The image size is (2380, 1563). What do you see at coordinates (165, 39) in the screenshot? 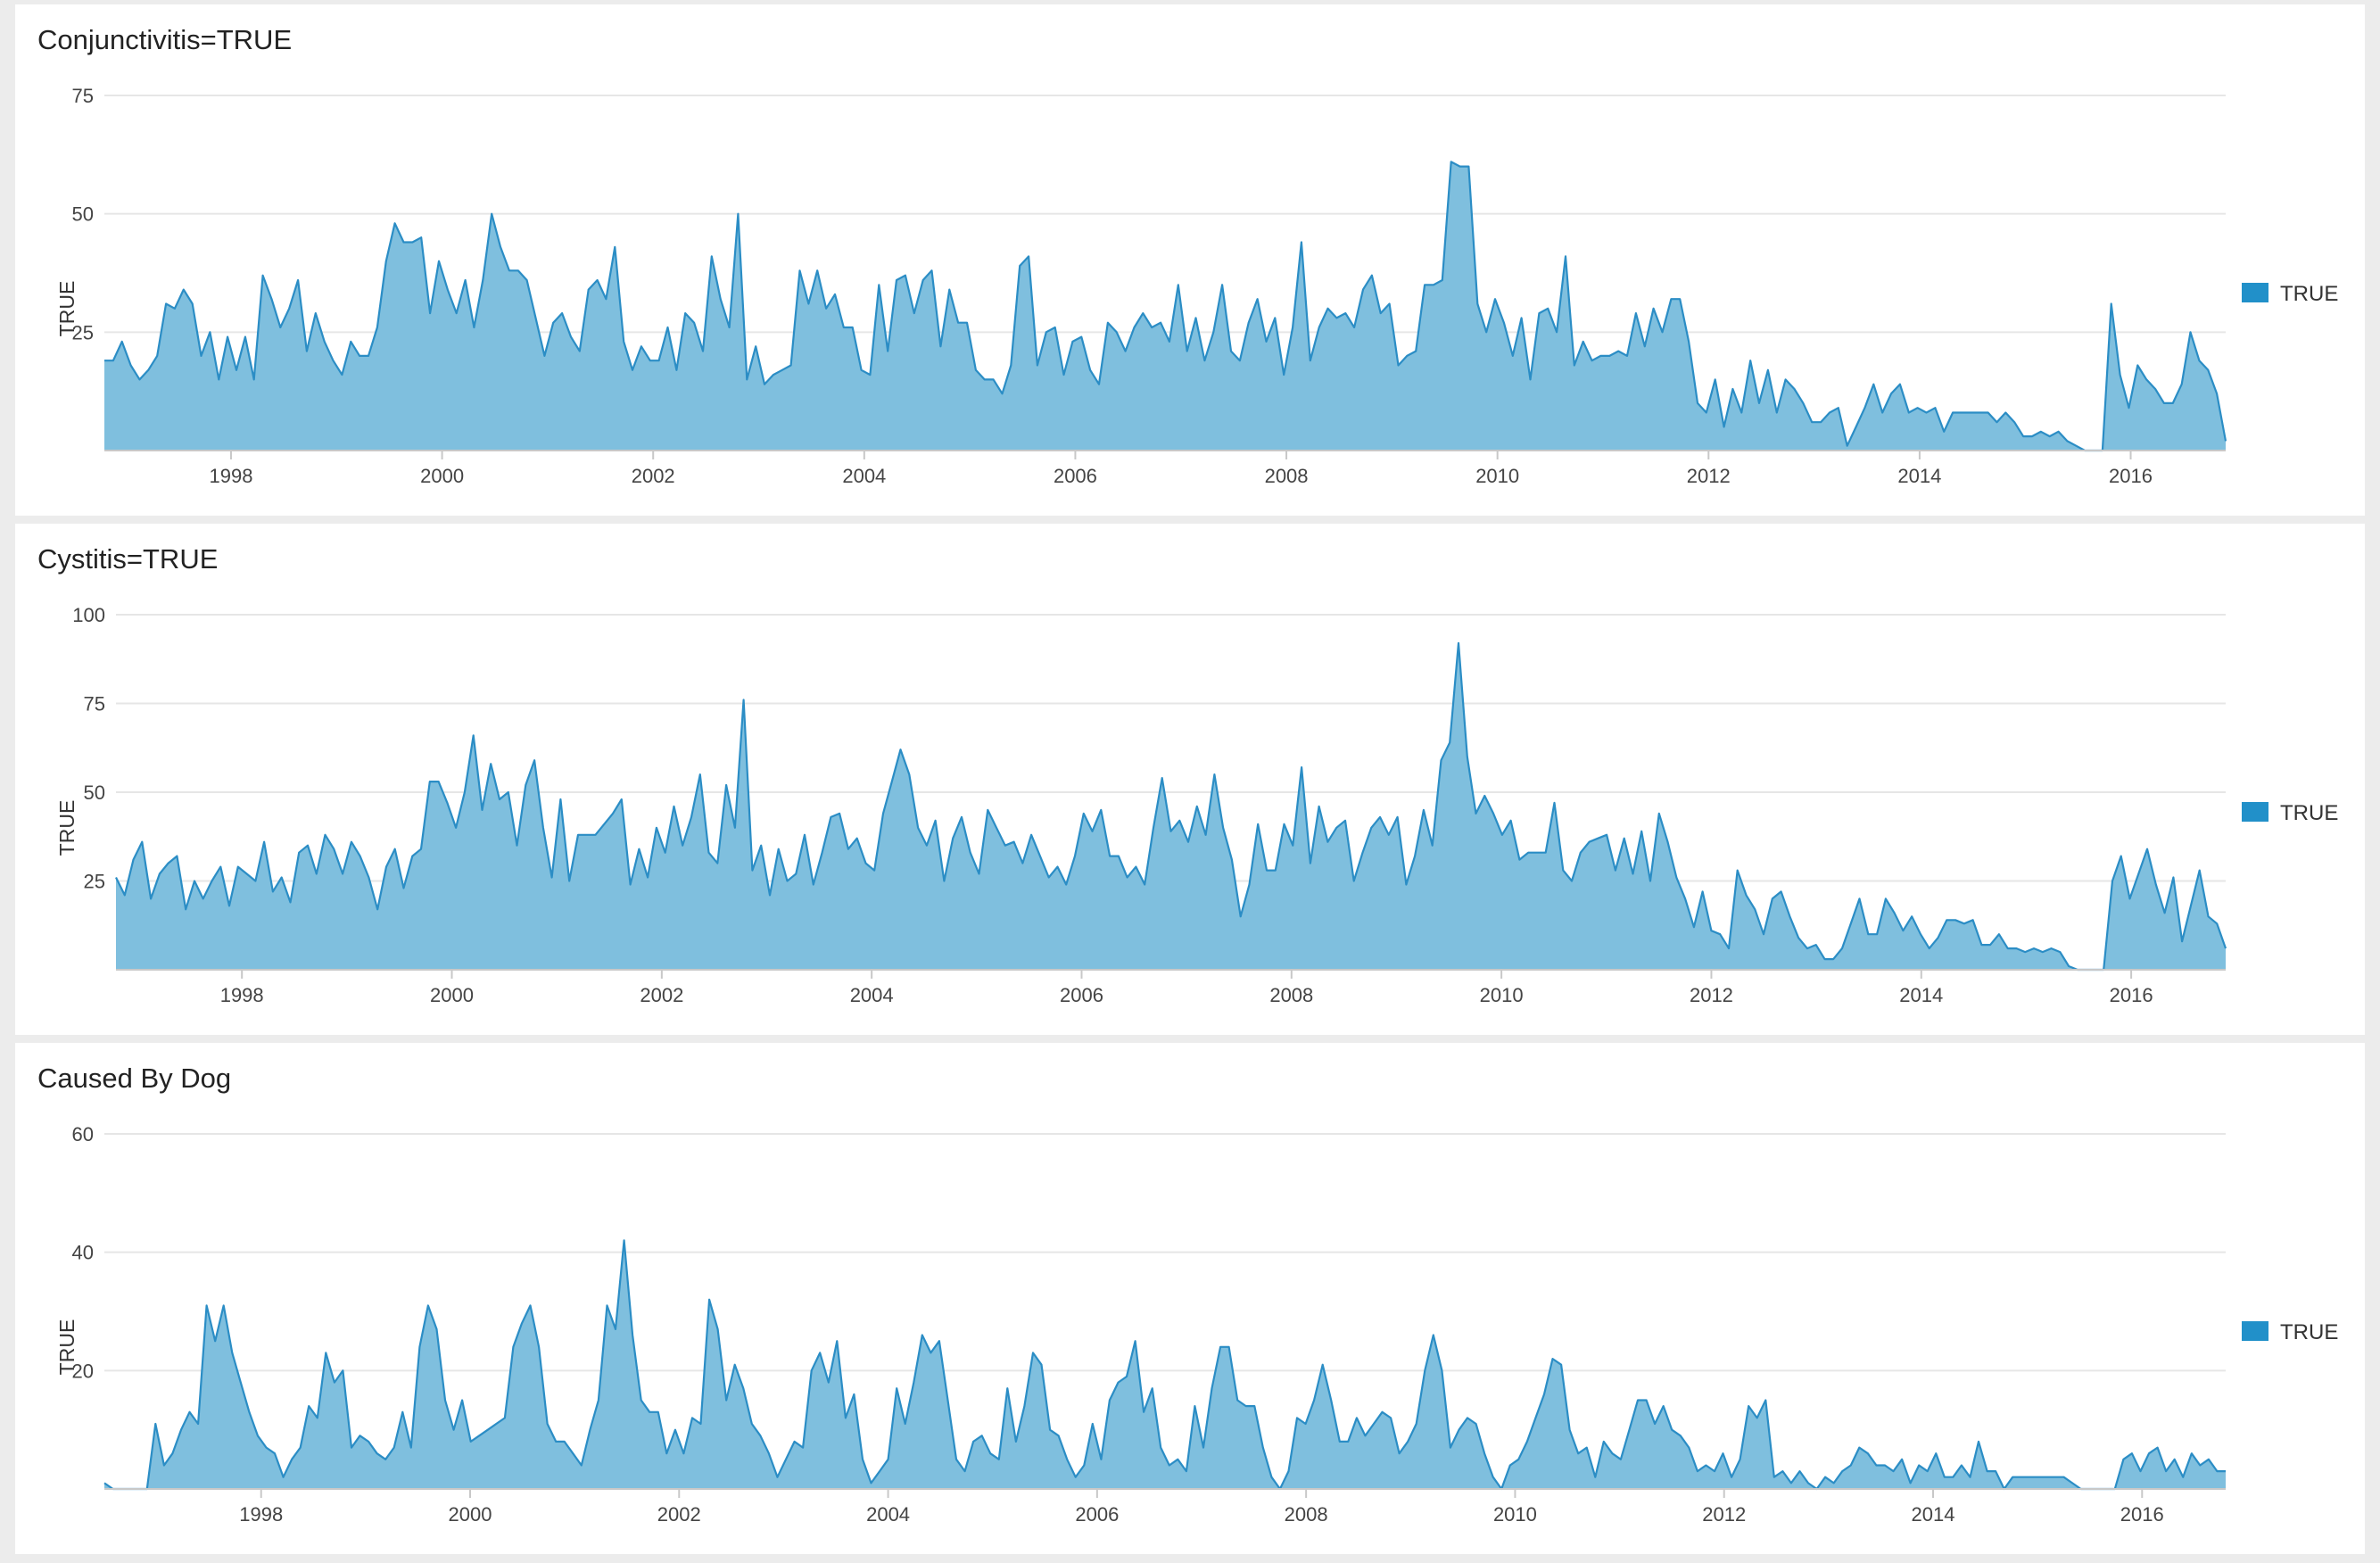
I see `chart-title: Conjunctivitis=TRUE` at bounding box center [165, 39].